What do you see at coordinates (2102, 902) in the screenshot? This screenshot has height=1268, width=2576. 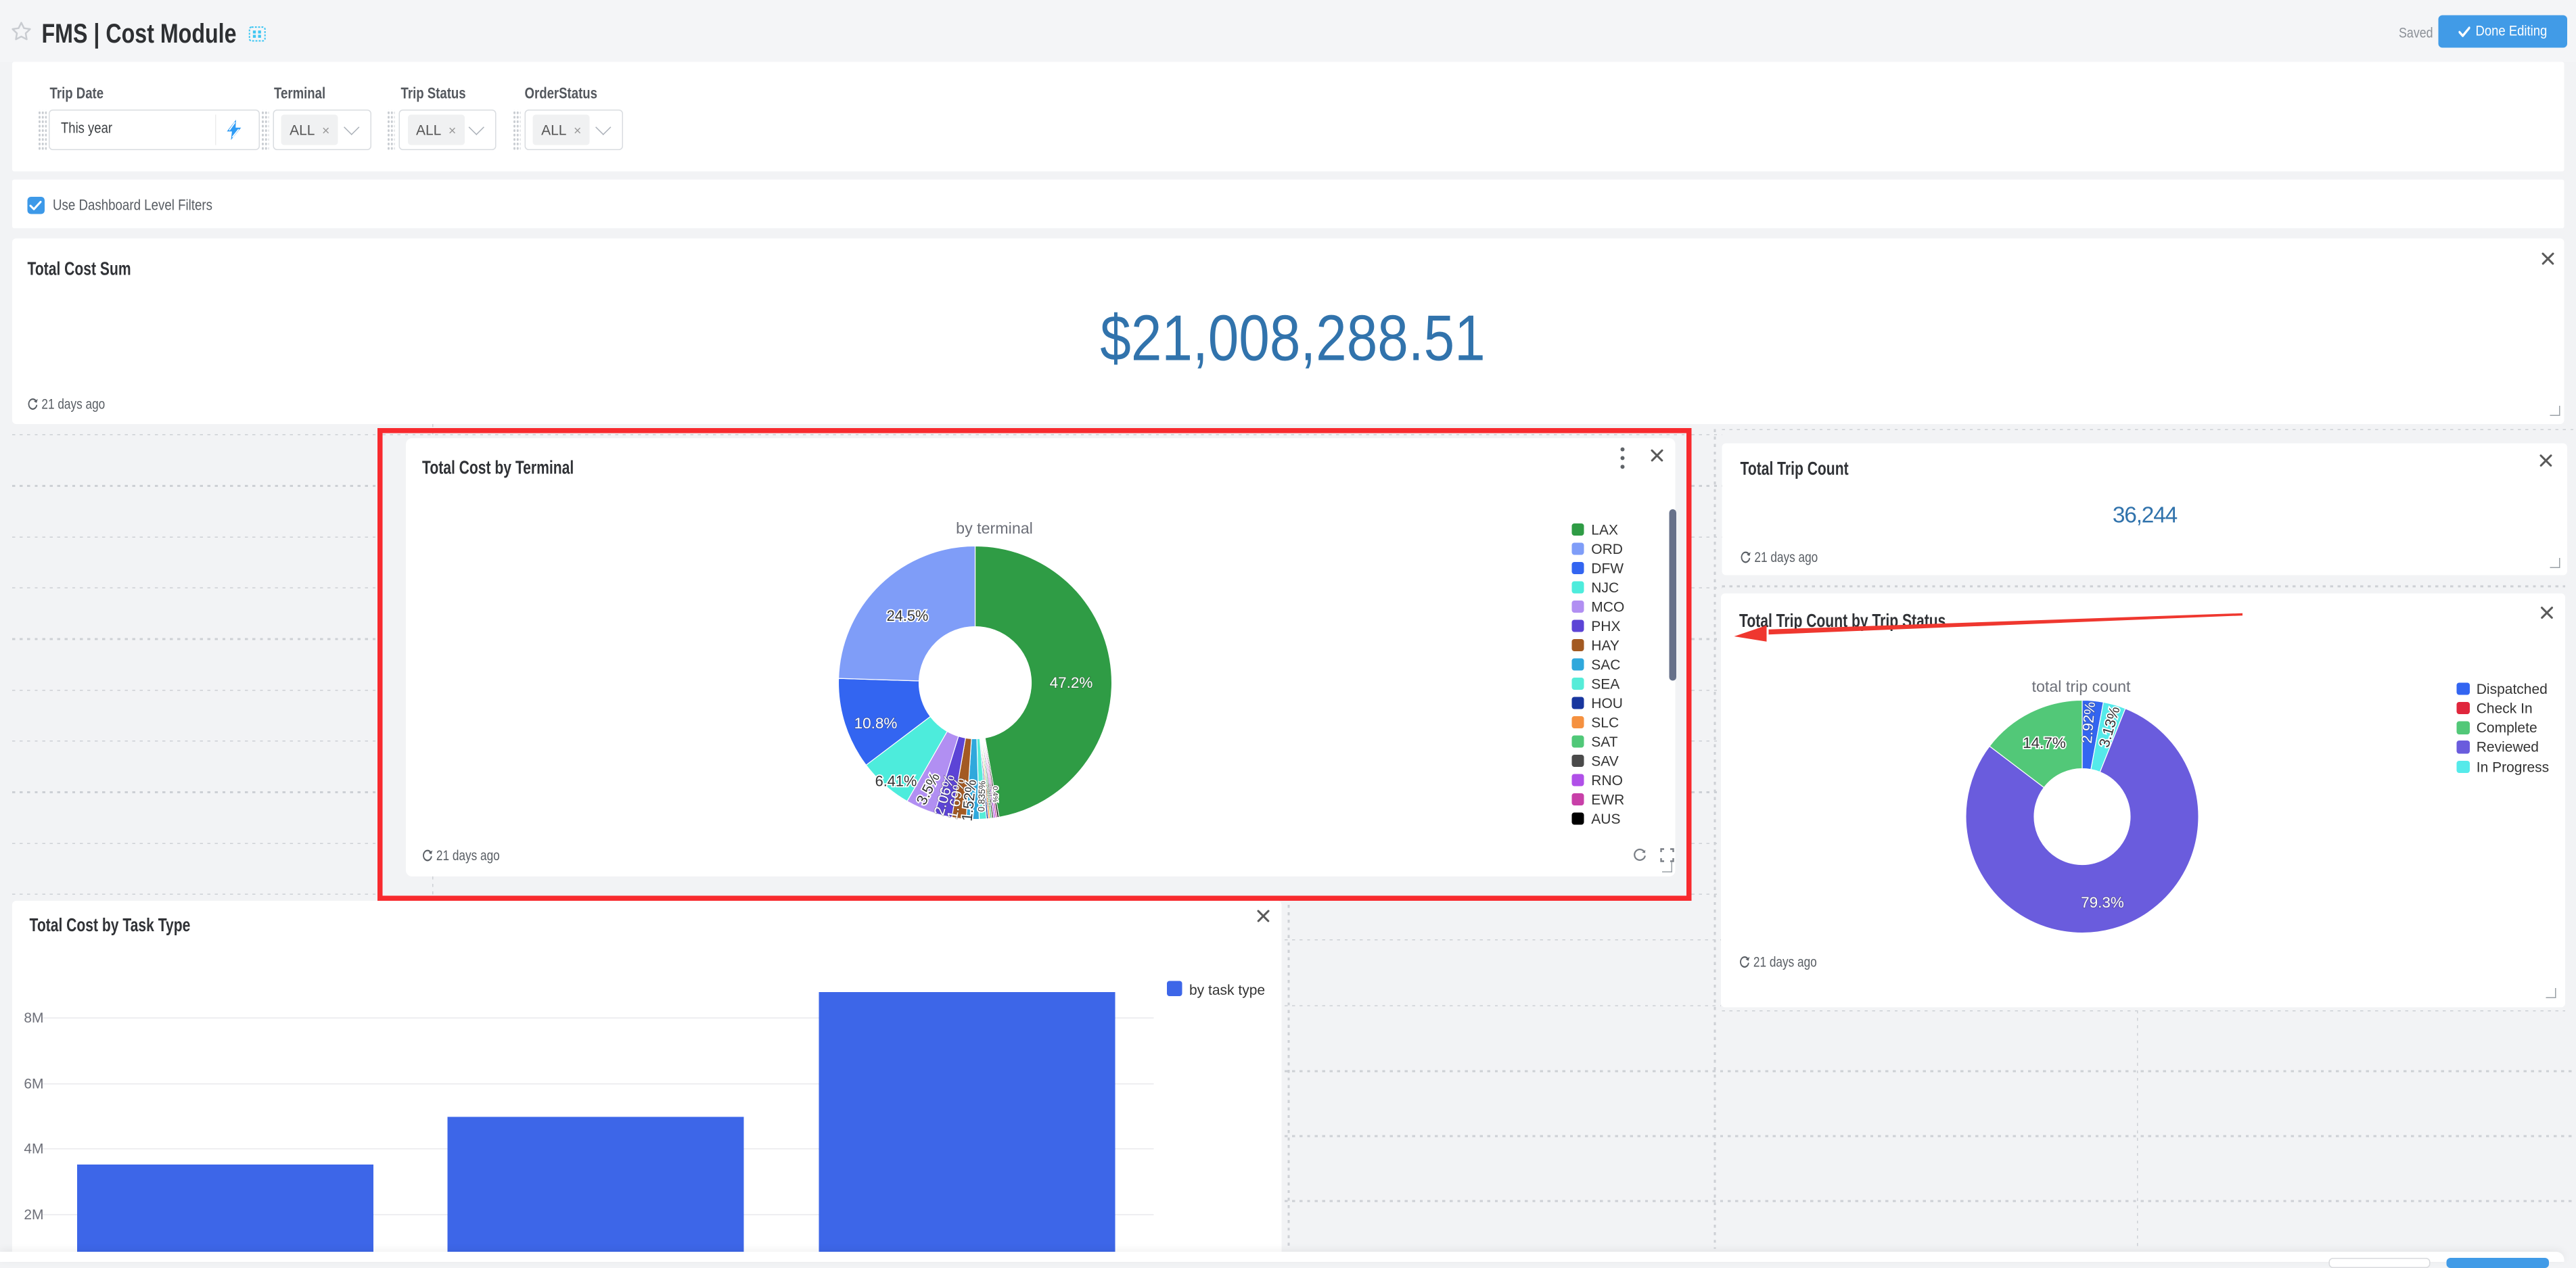 I see `svg-text: 79.3%` at bounding box center [2102, 902].